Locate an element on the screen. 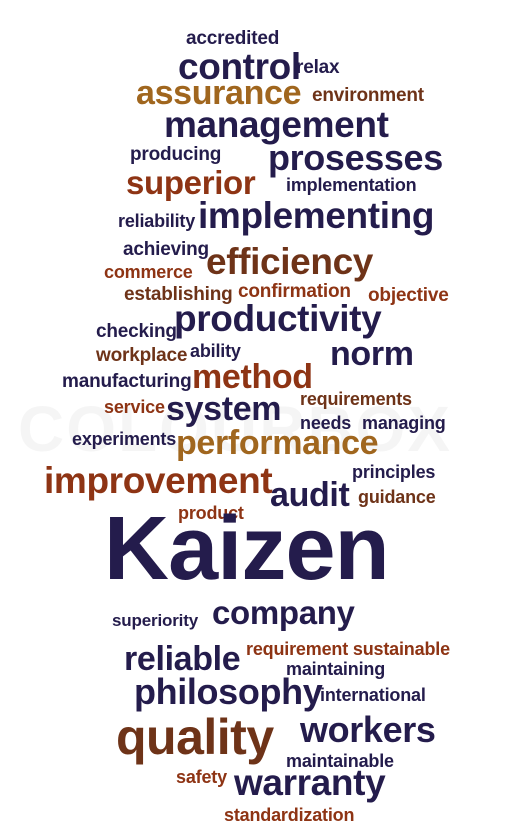 Image resolution: width=515 pixels, height=826 pixels. word-implementing: implementing is located at coordinates (316, 215).